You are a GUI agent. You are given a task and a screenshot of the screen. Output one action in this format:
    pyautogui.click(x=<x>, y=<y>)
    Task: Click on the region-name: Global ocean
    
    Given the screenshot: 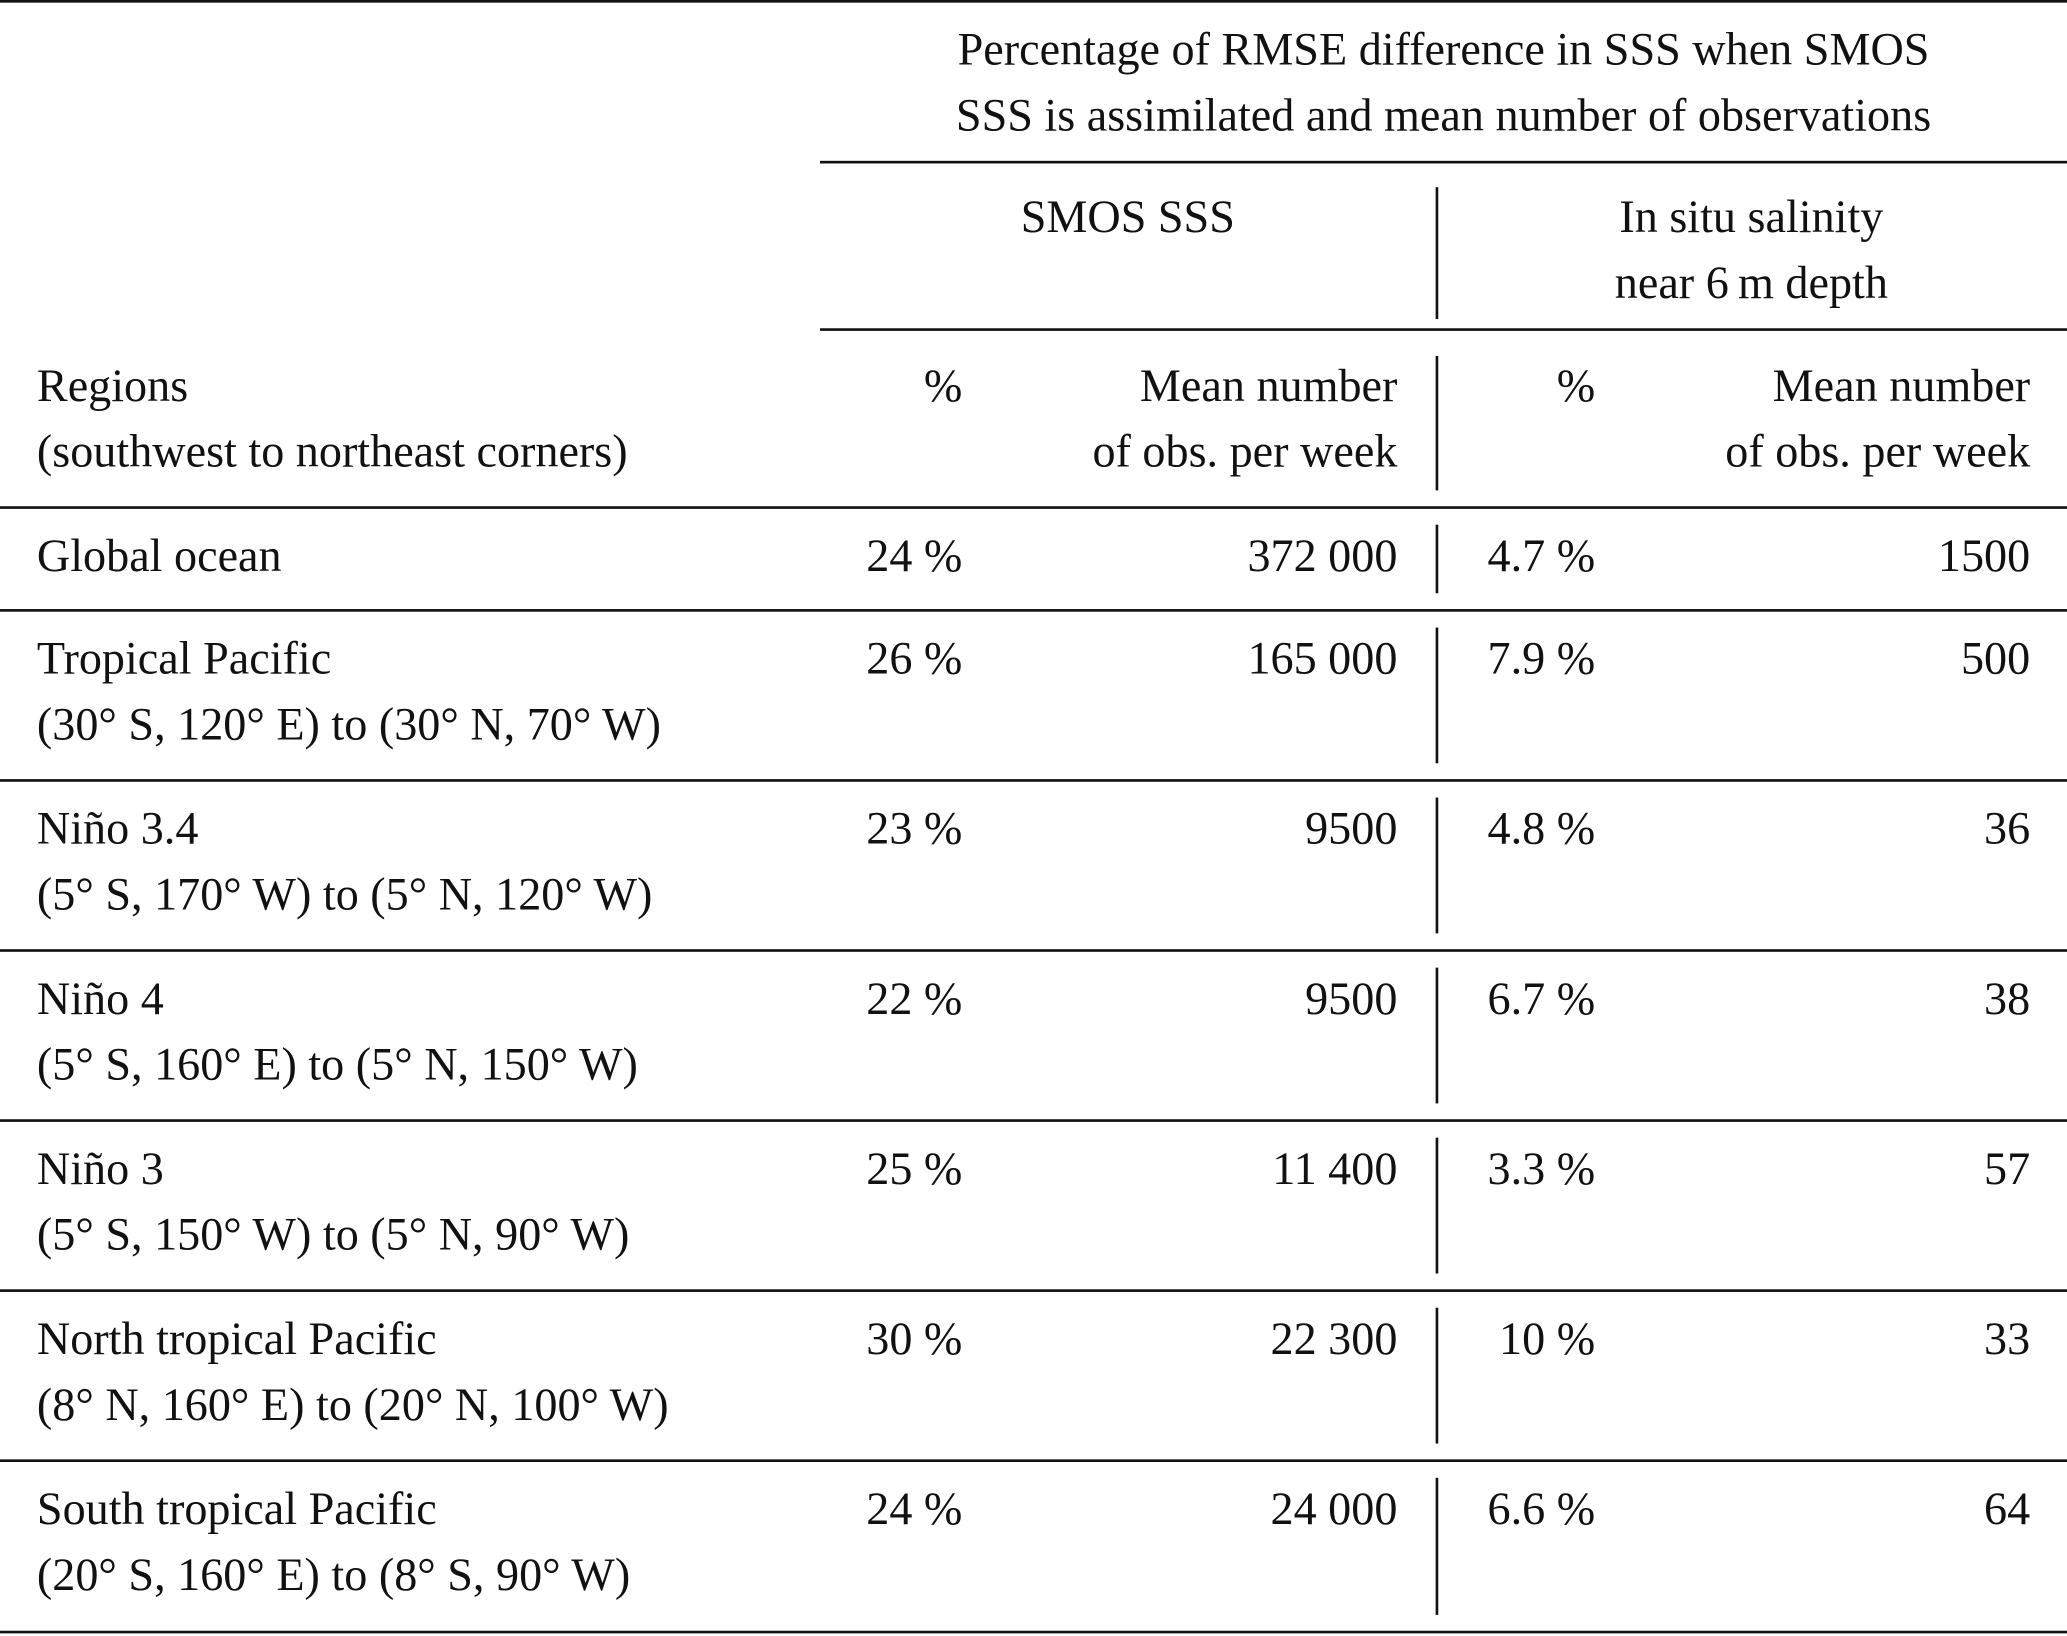 What is the action you would take?
    pyautogui.click(x=159, y=555)
    